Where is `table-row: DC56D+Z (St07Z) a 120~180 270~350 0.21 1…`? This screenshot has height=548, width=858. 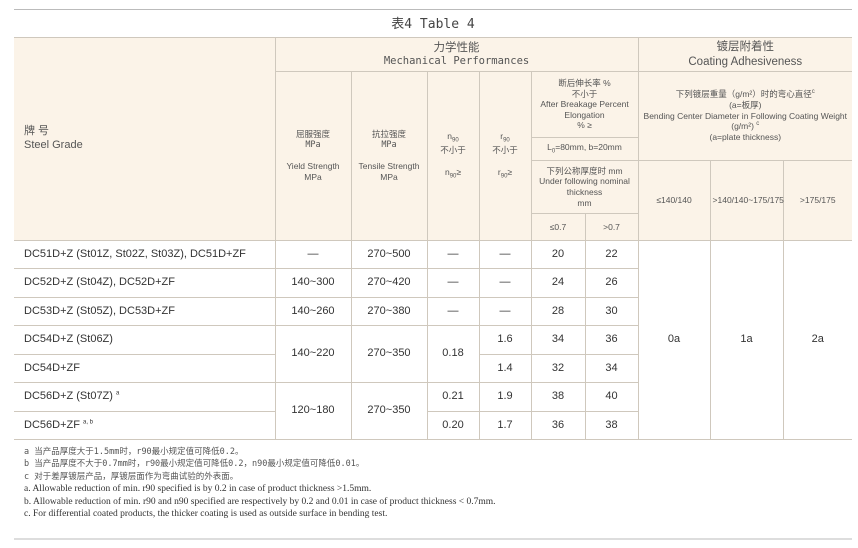 table-row: DC56D+Z (St07Z) a 120~180 270~350 0.21 1… is located at coordinates (433, 411).